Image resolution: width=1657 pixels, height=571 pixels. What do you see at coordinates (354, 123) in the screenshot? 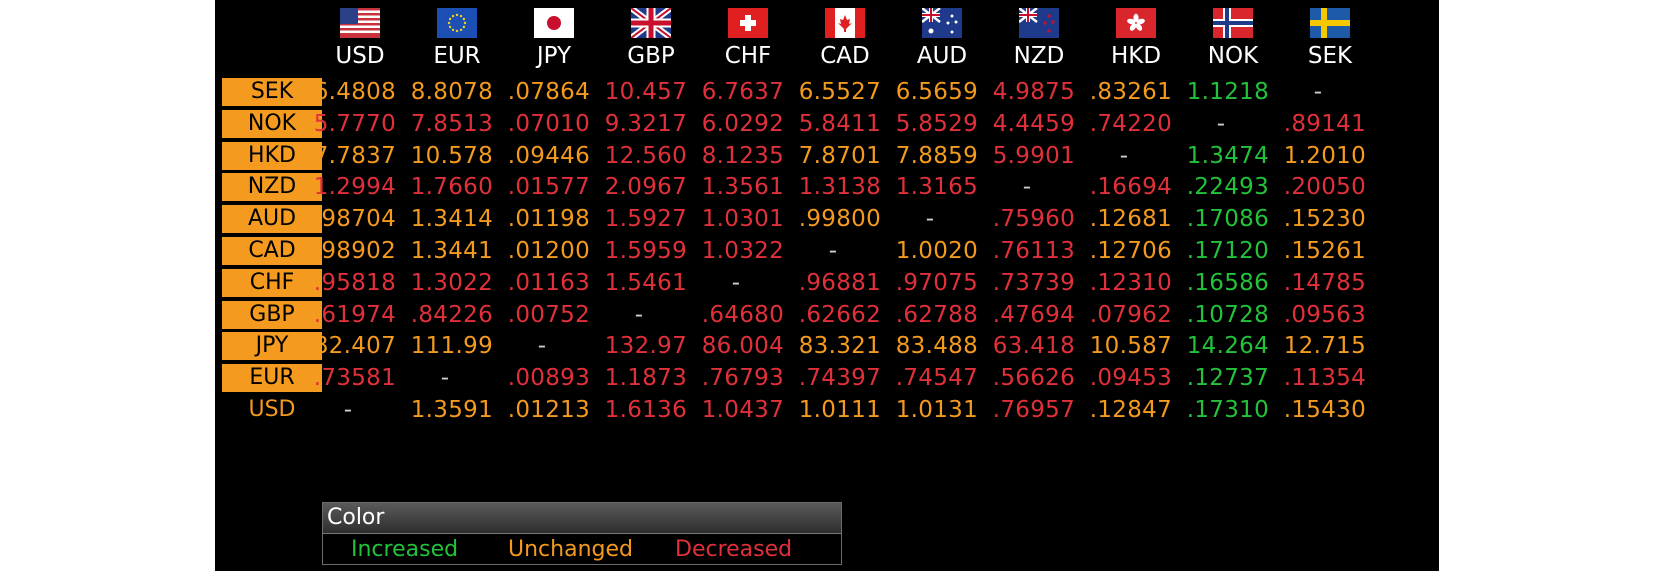
I see `rate-cell: 5.7770` at bounding box center [354, 123].